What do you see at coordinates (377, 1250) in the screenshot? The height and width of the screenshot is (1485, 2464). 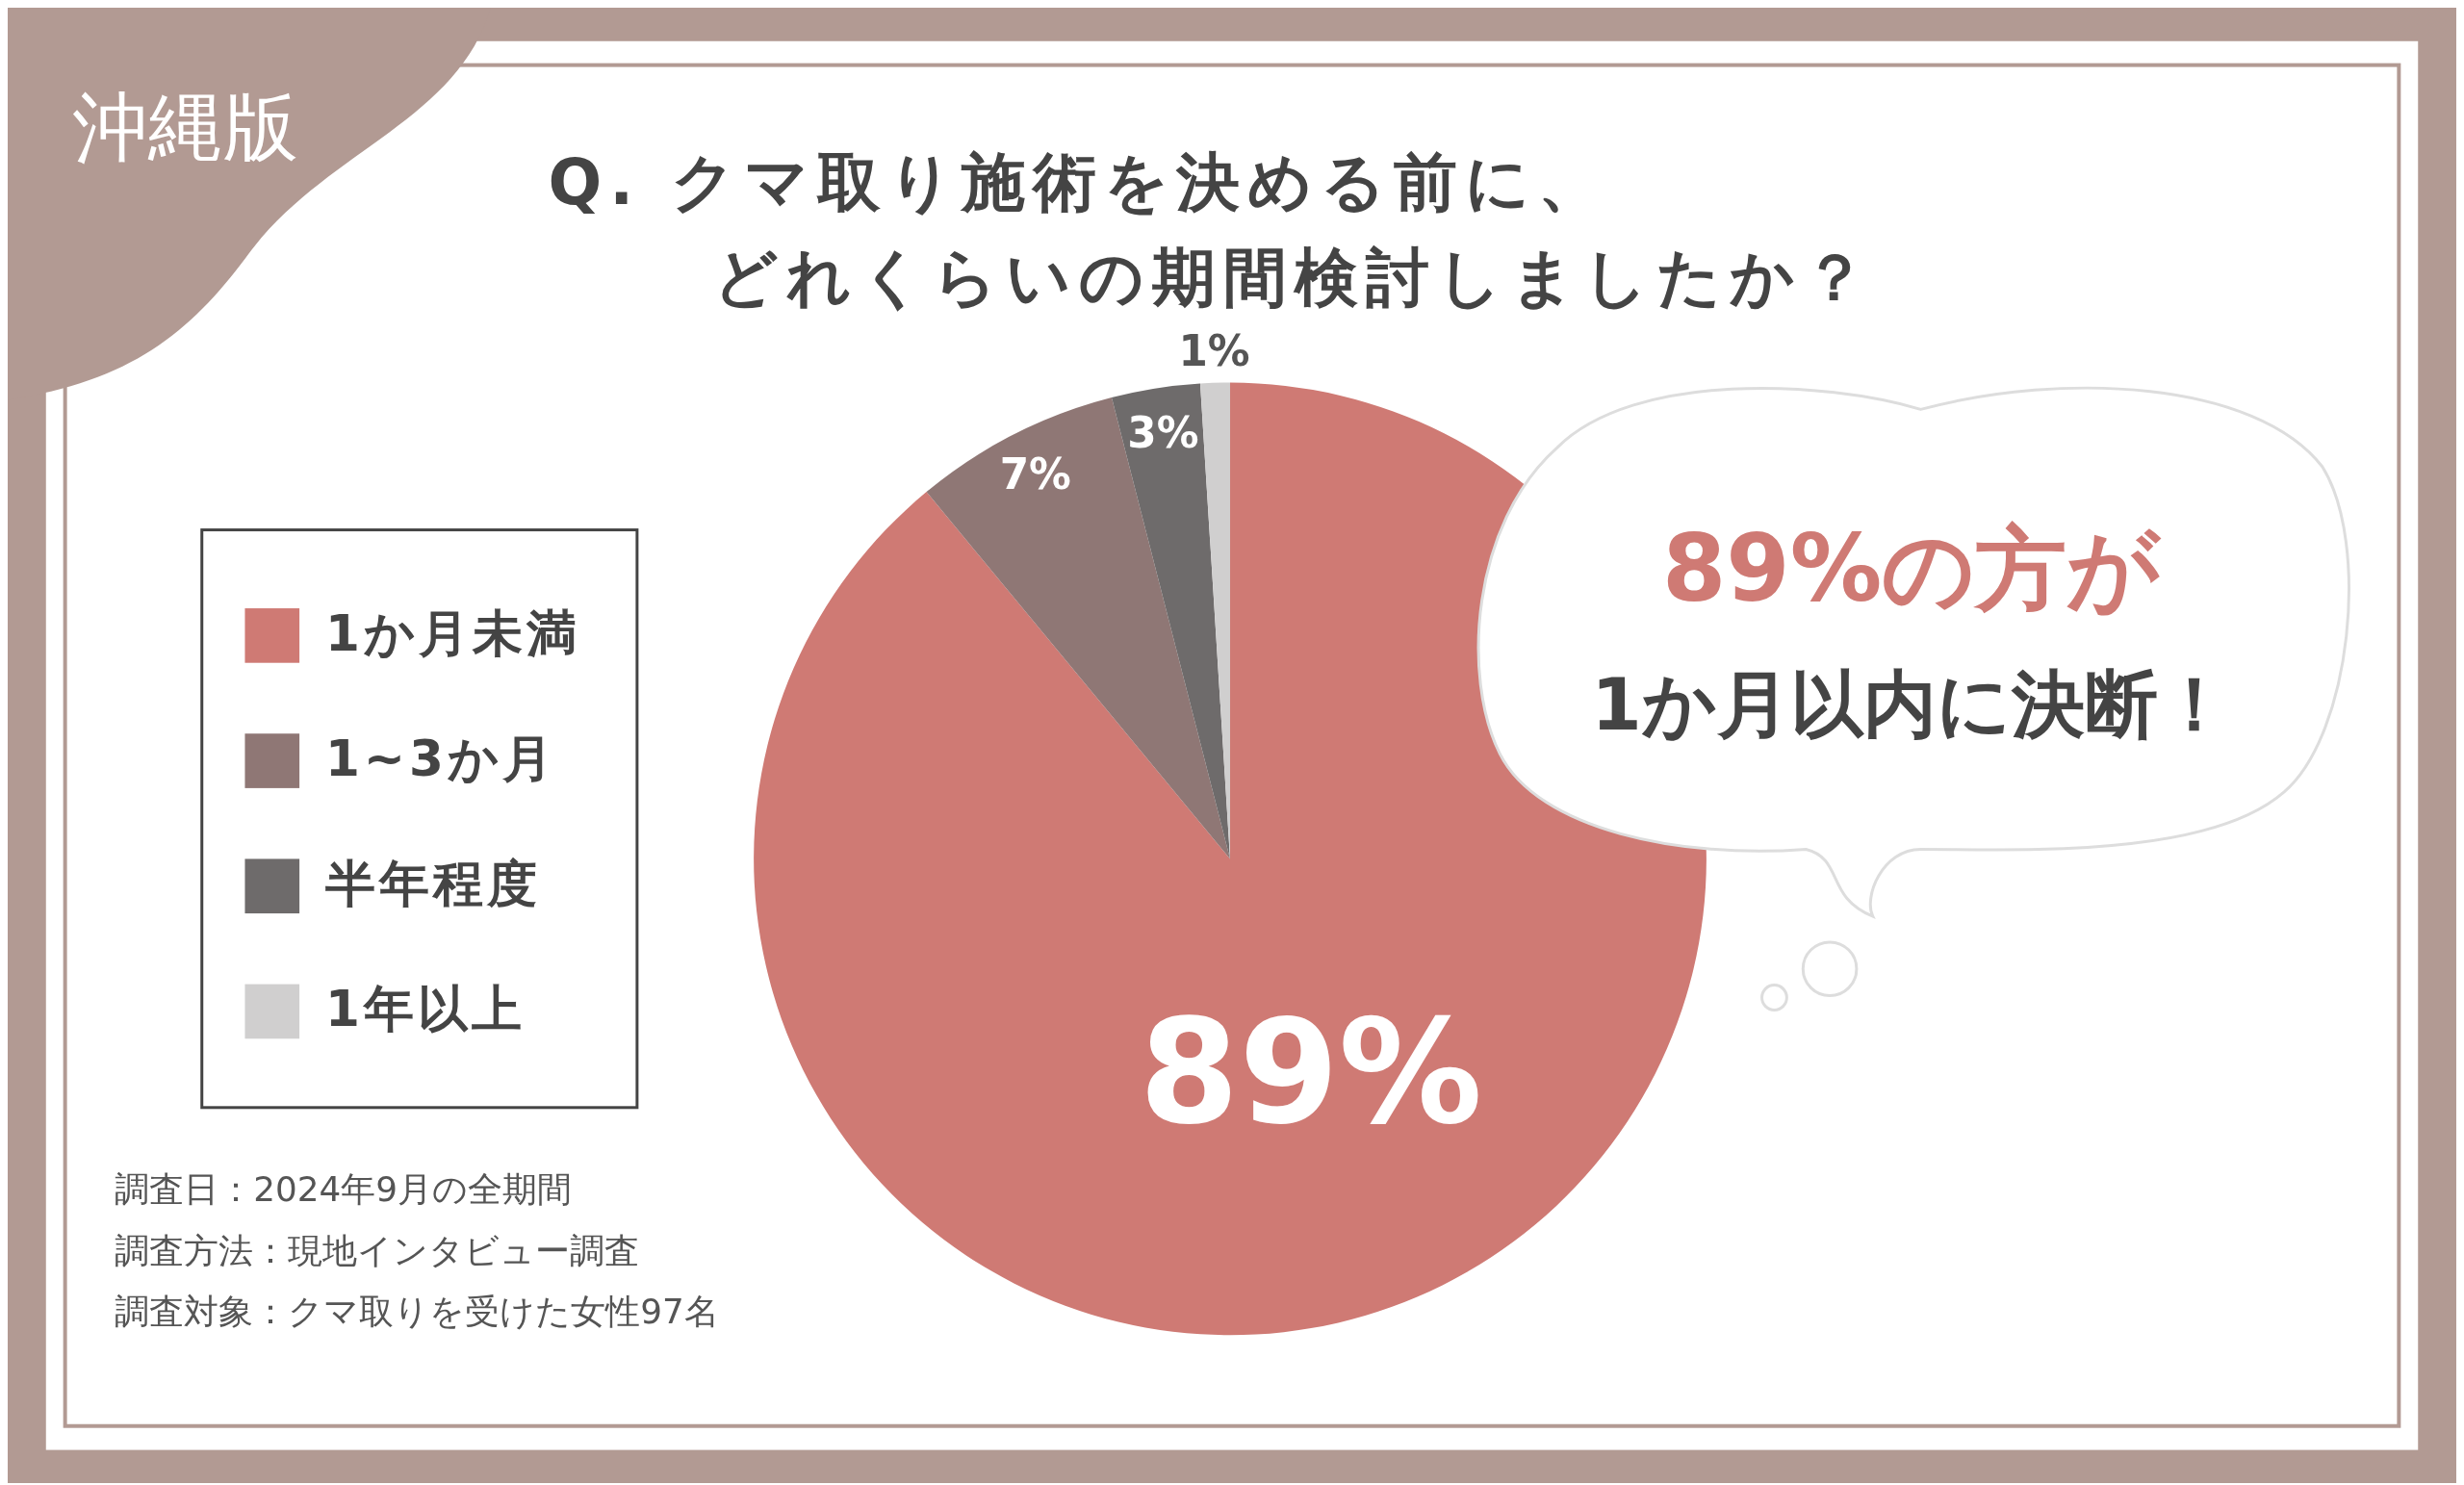 I see `text: 調査方法：現地インタビュー調査` at bounding box center [377, 1250].